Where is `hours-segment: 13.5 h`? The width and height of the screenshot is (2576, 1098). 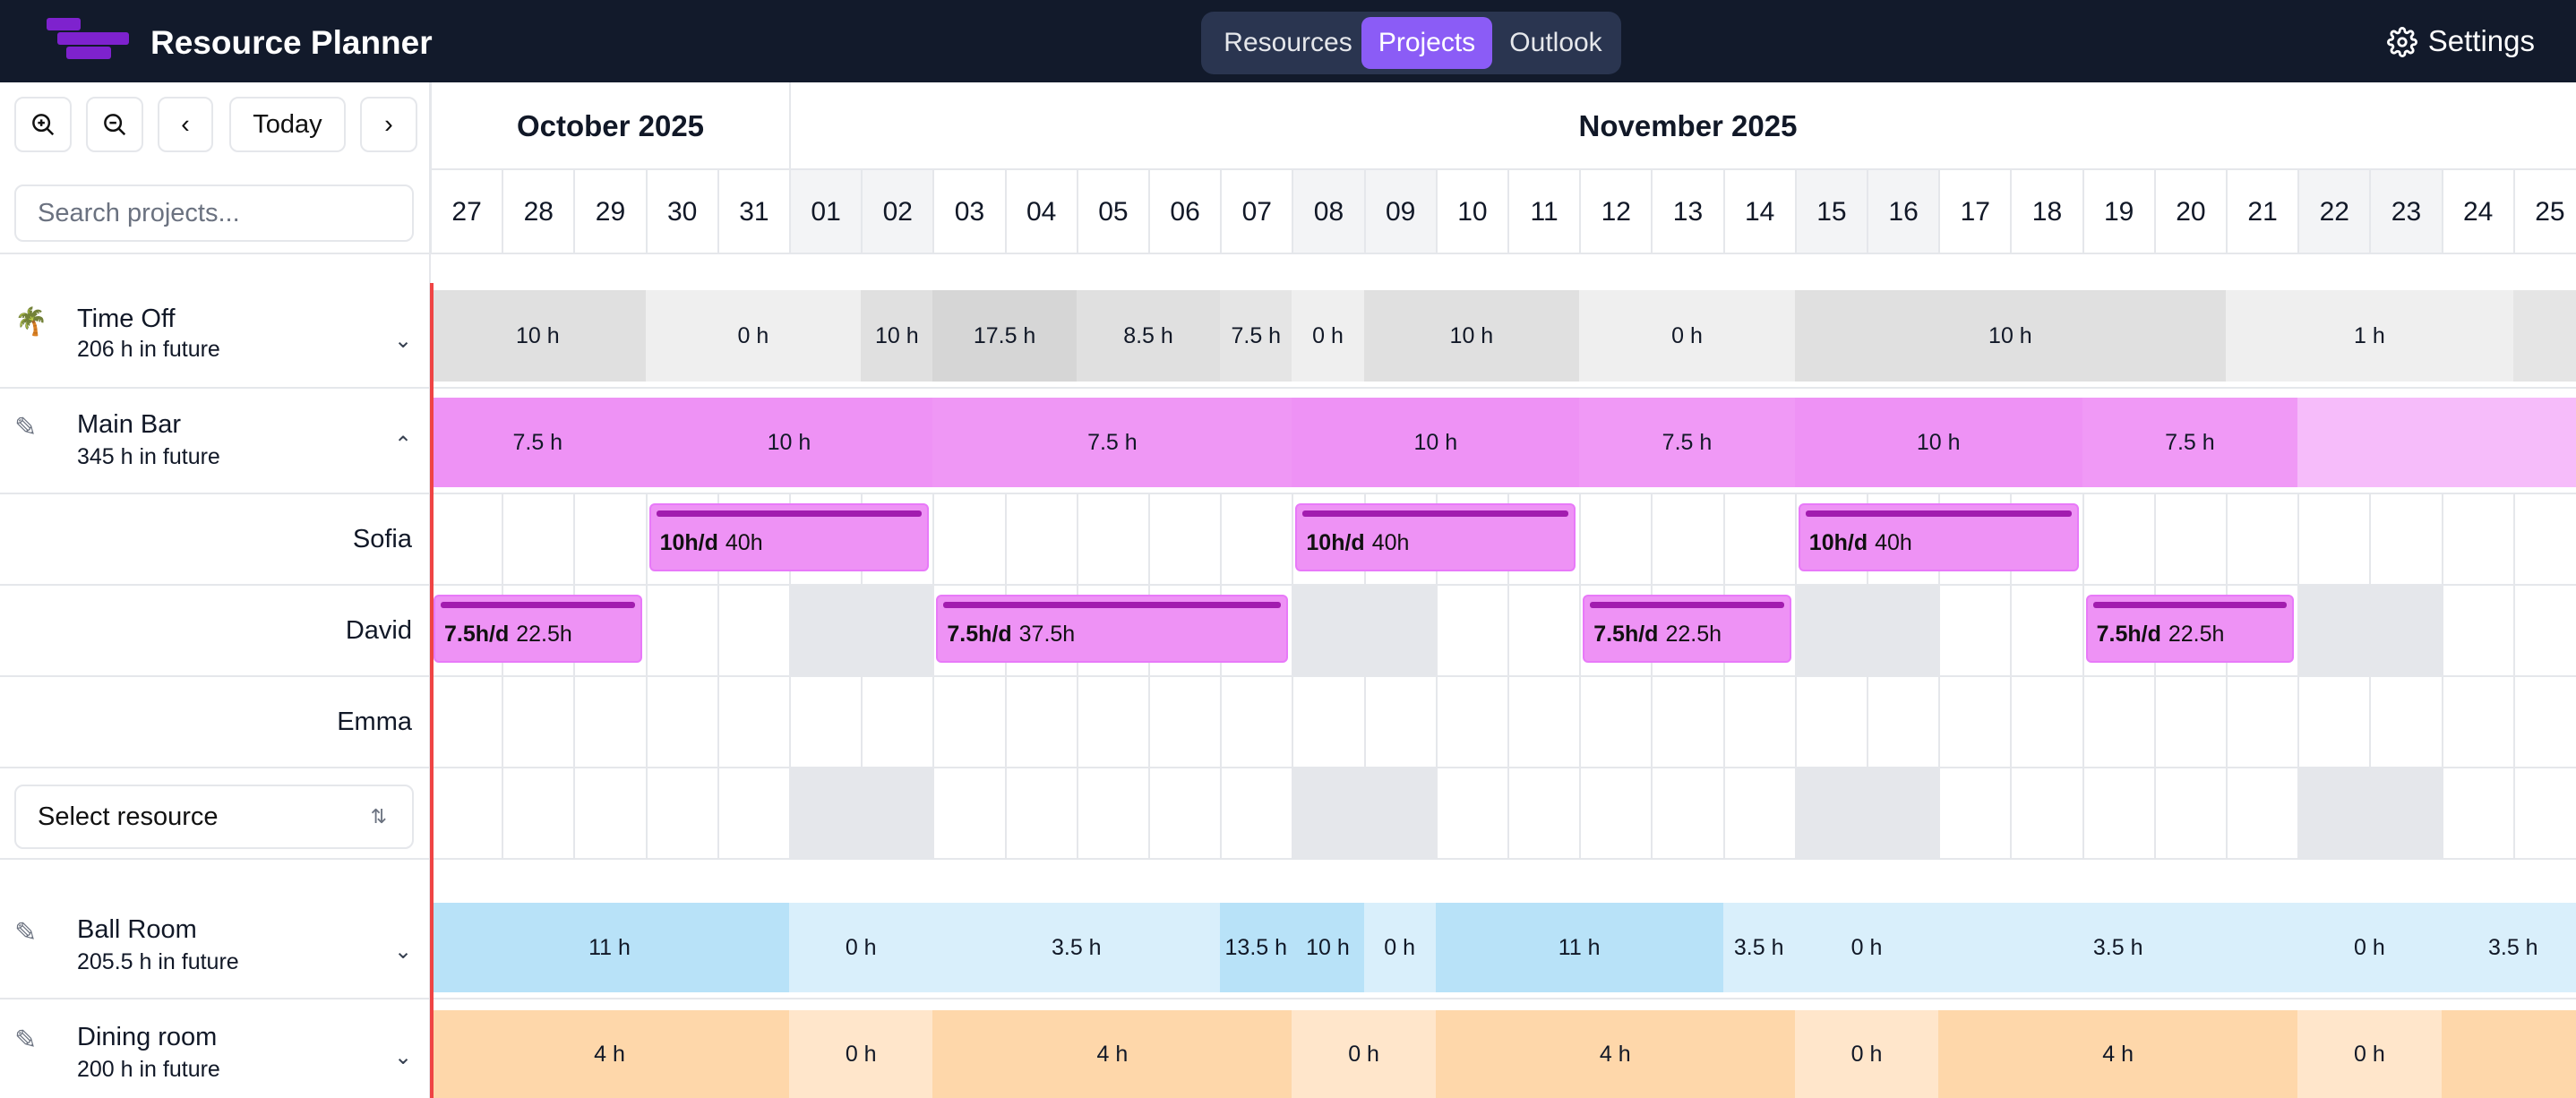
hours-segment: 13.5 h is located at coordinates (1256, 947).